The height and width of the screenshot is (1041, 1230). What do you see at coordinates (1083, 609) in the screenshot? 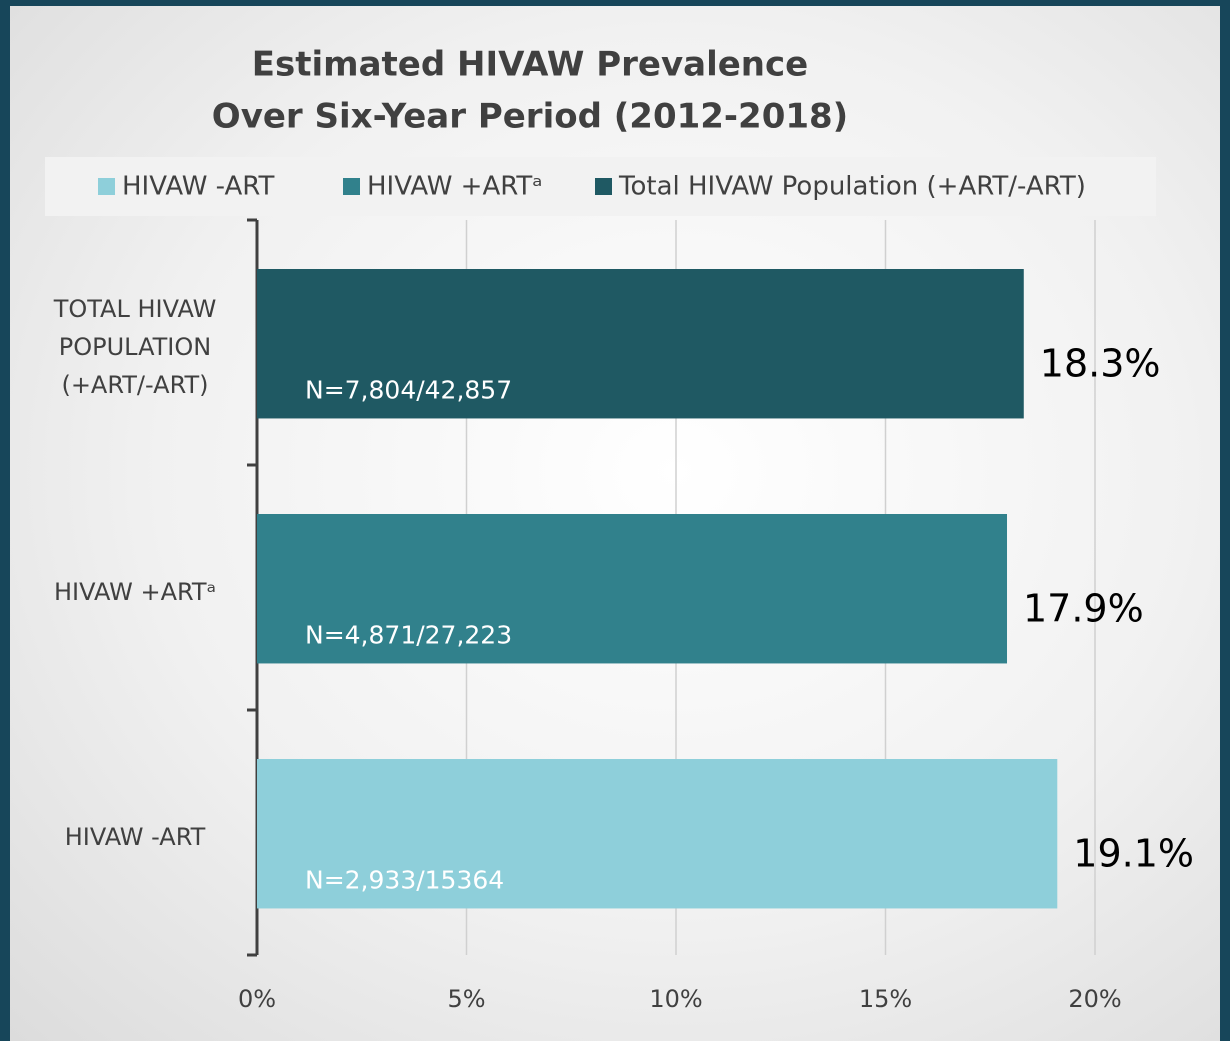
I see `value-label: 17.9%` at bounding box center [1083, 609].